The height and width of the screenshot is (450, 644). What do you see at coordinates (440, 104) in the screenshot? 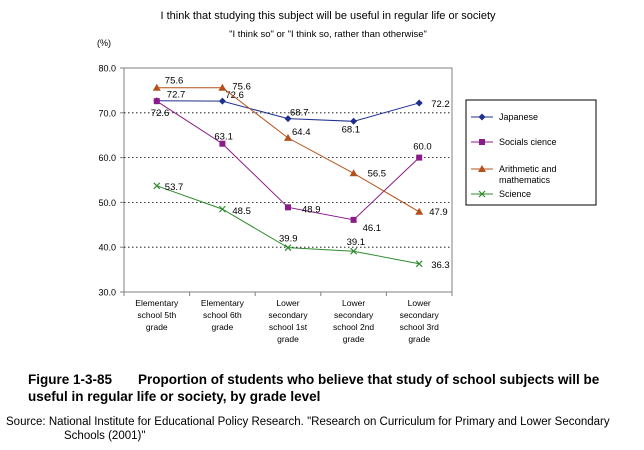
I see `data-label: 72.2` at bounding box center [440, 104].